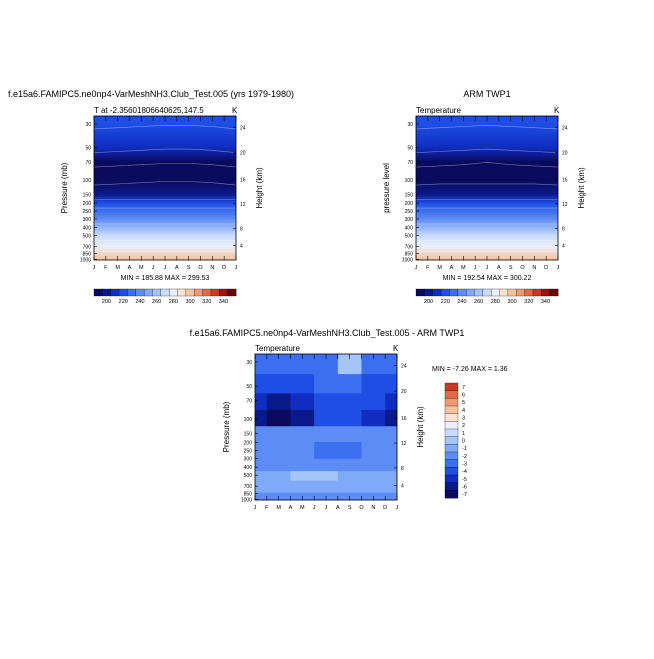 This screenshot has height=659, width=654. I want to click on pressure-tick-label: 30, so click(88, 125).